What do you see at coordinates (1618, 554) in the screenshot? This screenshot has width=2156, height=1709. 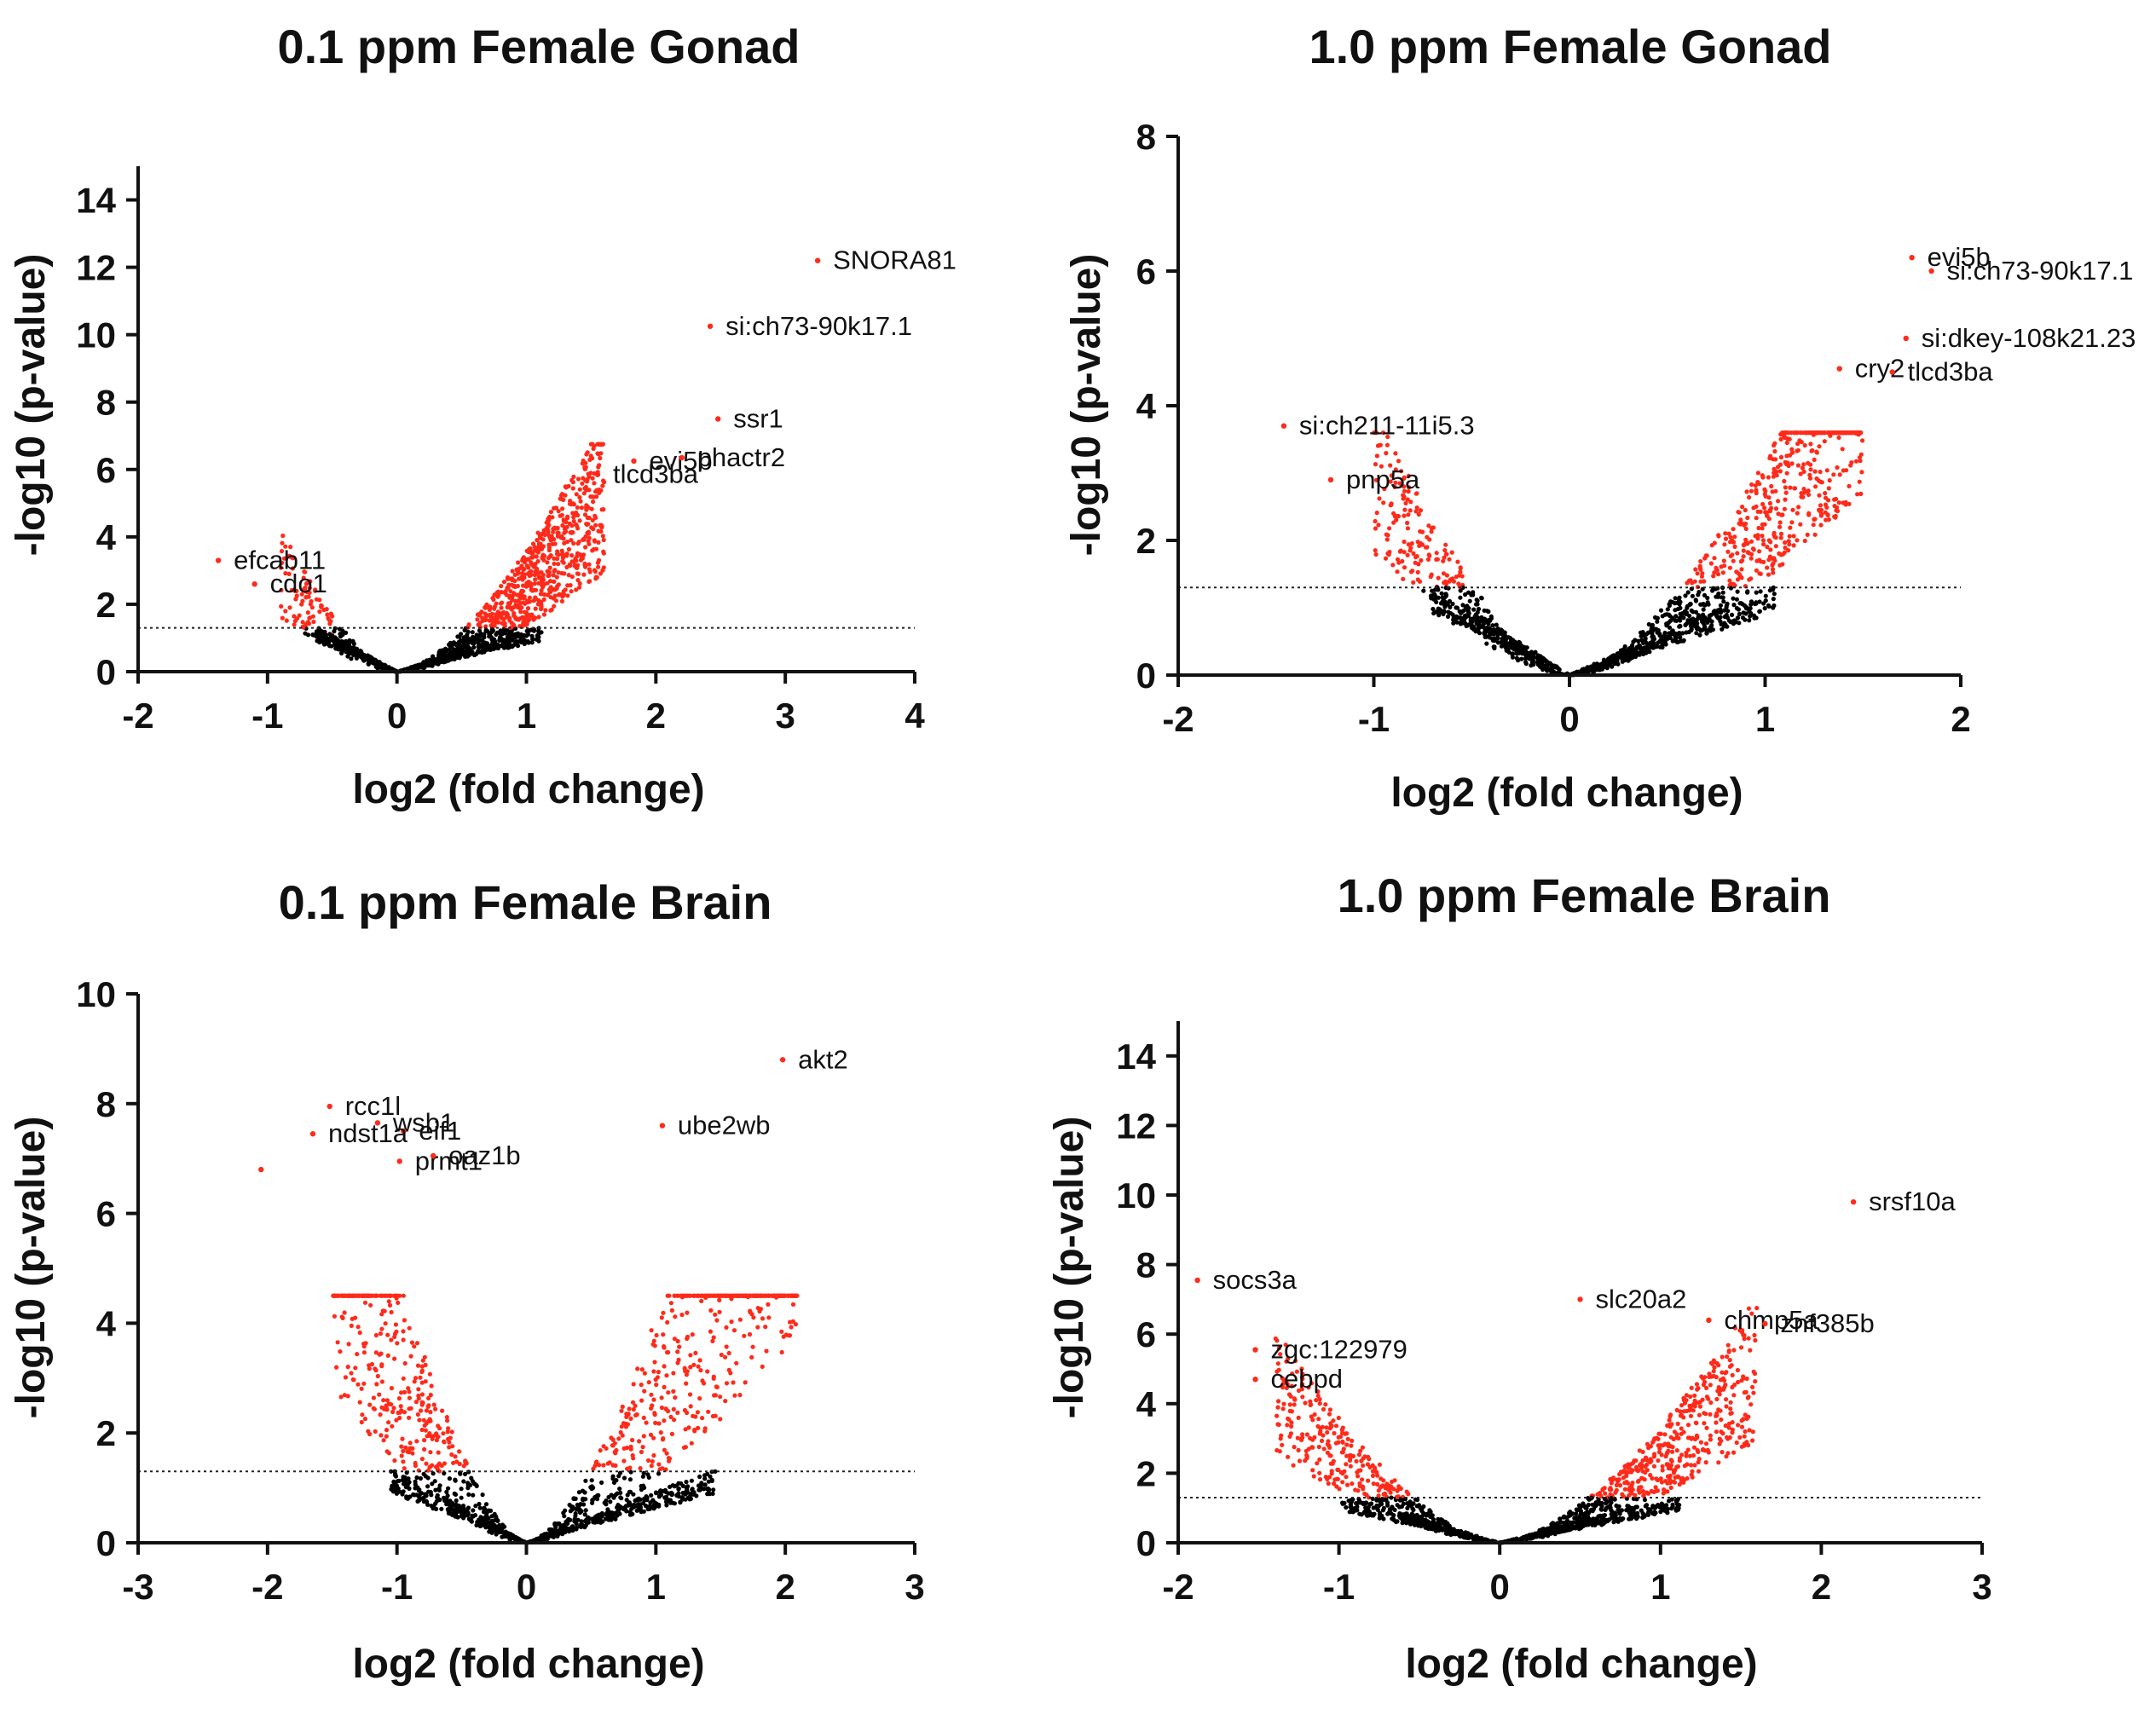 I see `point-cloud` at bounding box center [1618, 554].